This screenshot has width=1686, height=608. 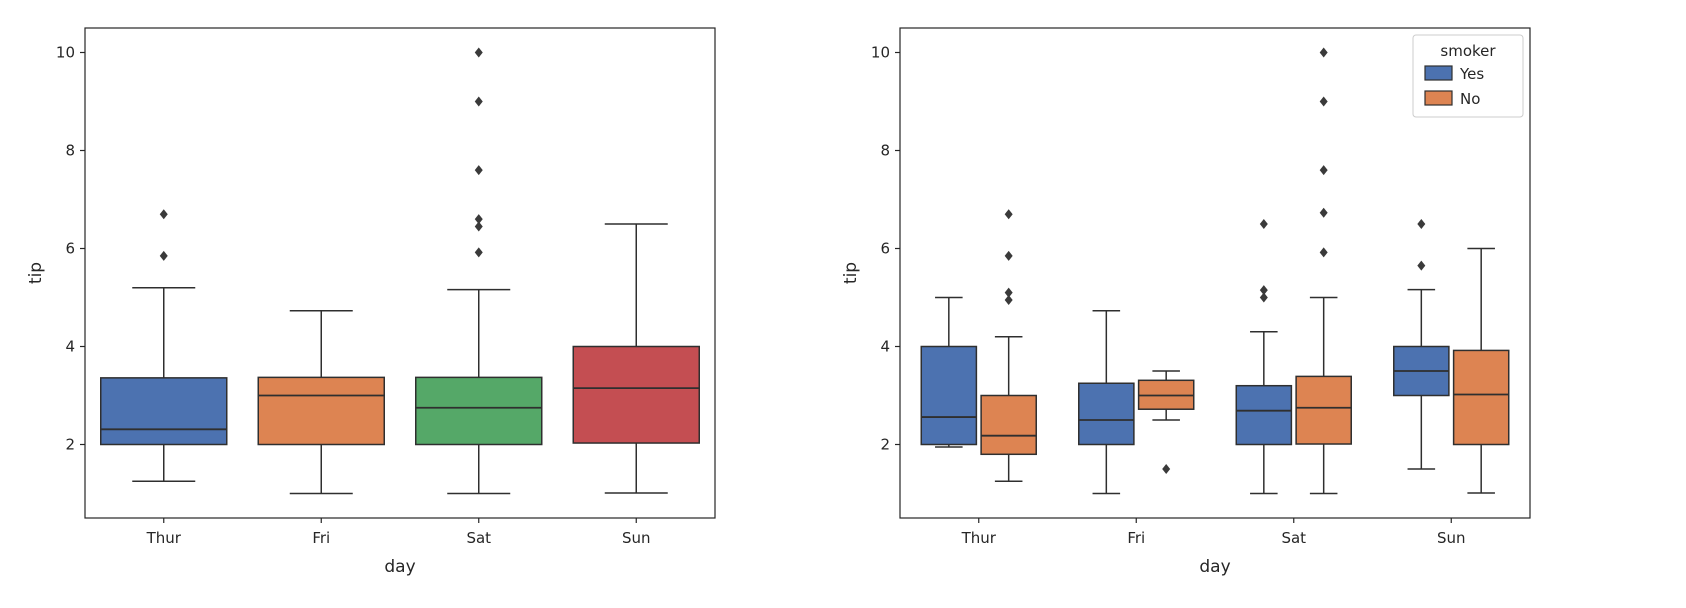 What do you see at coordinates (1470, 99) in the screenshot?
I see `svg-text: No` at bounding box center [1470, 99].